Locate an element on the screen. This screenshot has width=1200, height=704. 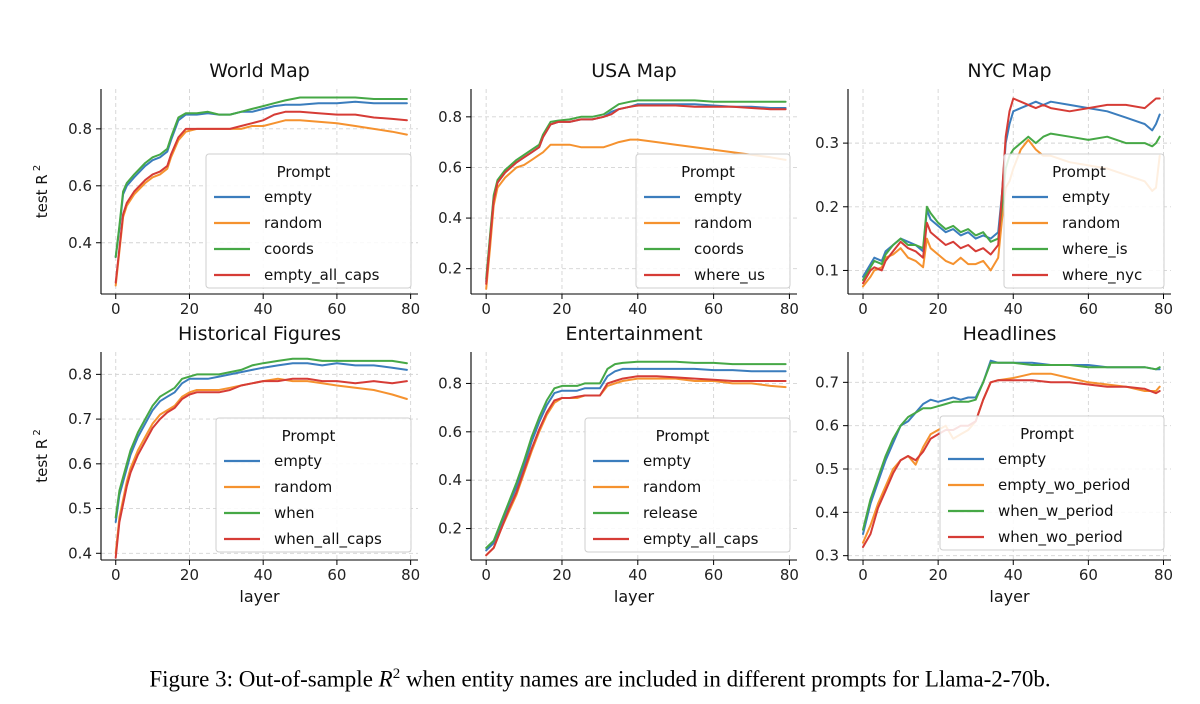
series-line-where_us is located at coordinates (636, 194).